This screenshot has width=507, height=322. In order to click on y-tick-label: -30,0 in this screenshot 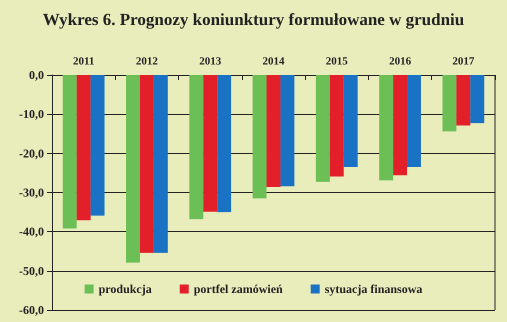, I will do `click(31, 193)`.